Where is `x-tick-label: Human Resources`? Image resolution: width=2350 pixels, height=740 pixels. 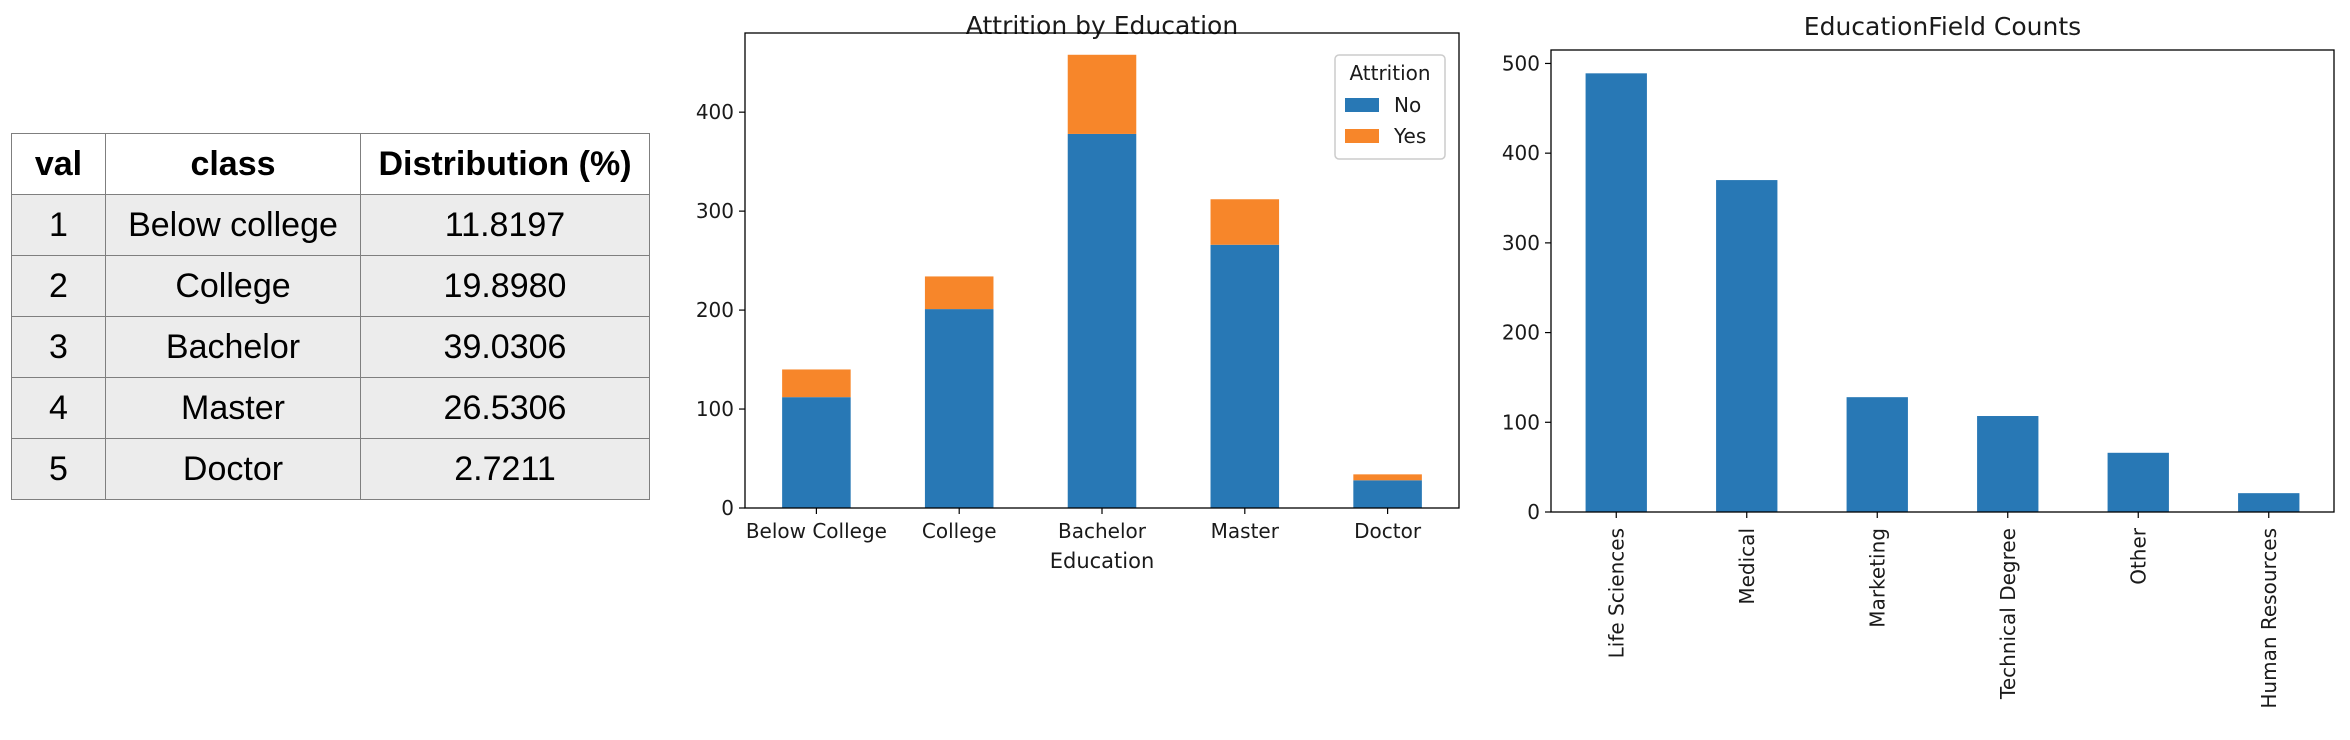 x-tick-label: Human Resources is located at coordinates (2269, 618).